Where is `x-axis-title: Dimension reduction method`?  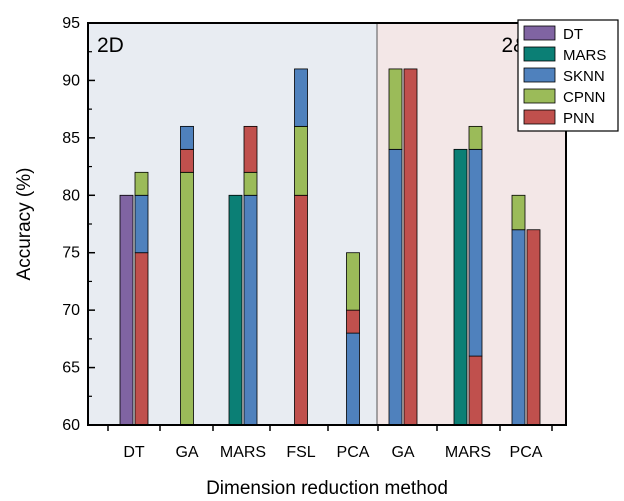
x-axis-title: Dimension reduction method is located at coordinates (327, 488).